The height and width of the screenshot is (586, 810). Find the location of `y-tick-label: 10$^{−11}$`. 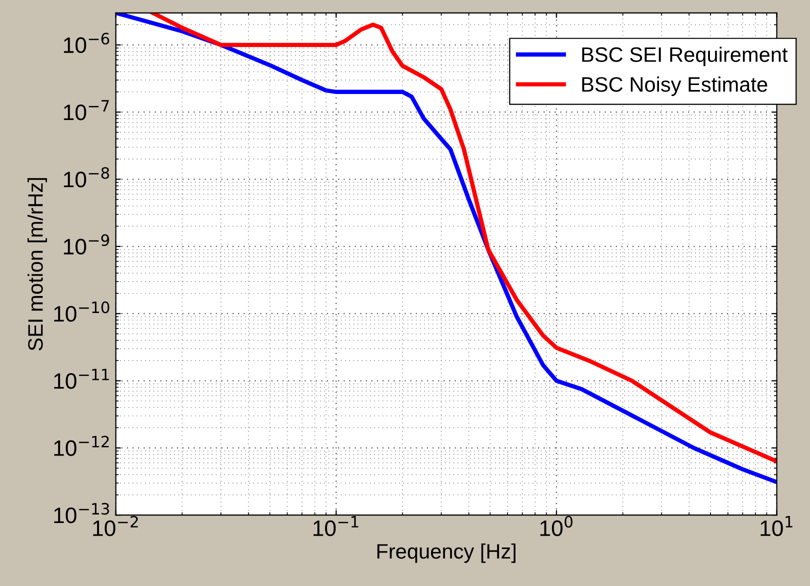

y-tick-label: 10$^{−11}$ is located at coordinates (81, 378).